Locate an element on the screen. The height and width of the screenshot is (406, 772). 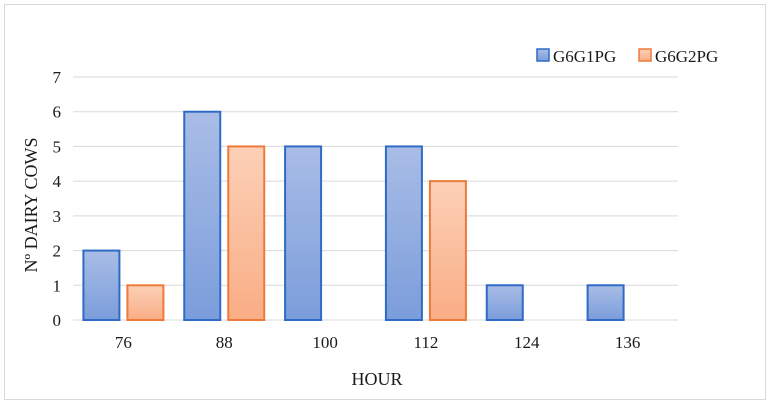
y-tick-label: 7 is located at coordinates (57, 77).